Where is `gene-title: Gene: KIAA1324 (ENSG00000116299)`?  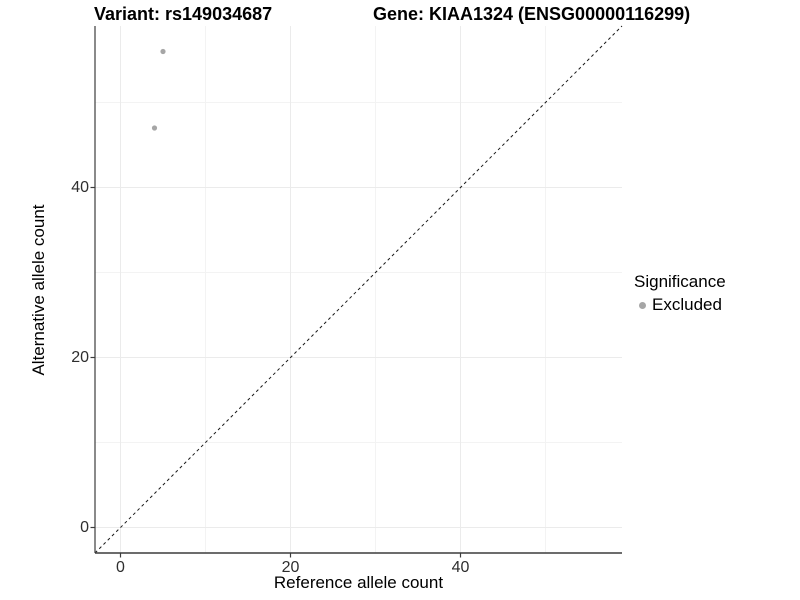
gene-title: Gene: KIAA1324 (ENSG00000116299) is located at coordinates (532, 14).